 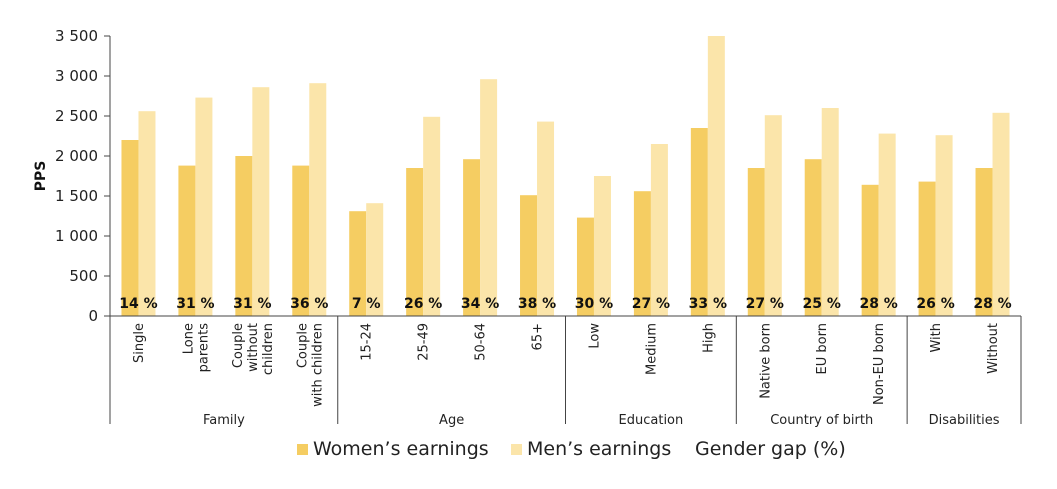 What do you see at coordinates (76, 36) in the screenshot?
I see `y-tick-label: 3 500` at bounding box center [76, 36].